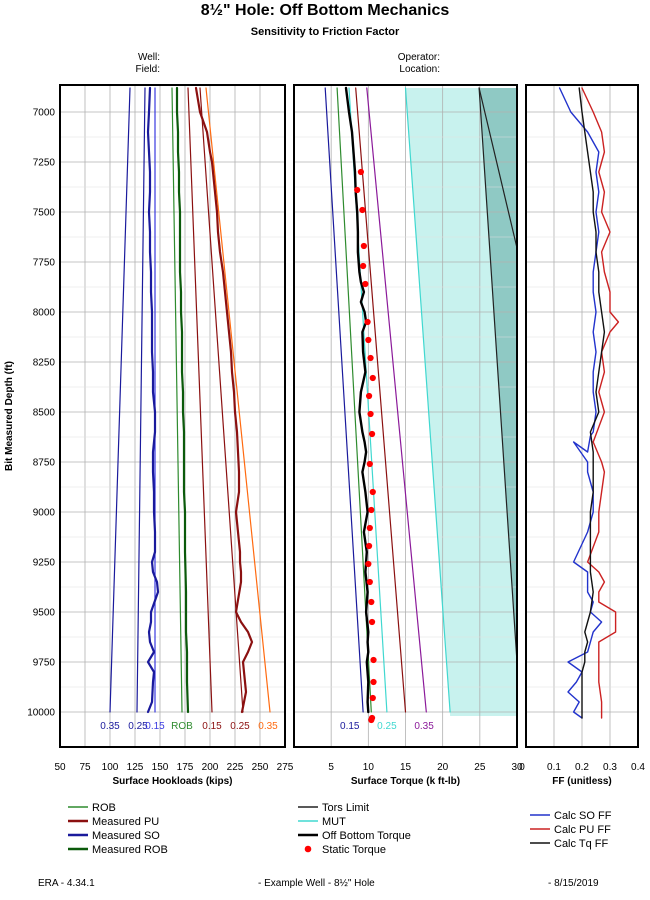 This screenshot has width=650, height=900. Describe the element at coordinates (583, 816) in the screenshot. I see `legend-label: Calc SO FF` at that location.